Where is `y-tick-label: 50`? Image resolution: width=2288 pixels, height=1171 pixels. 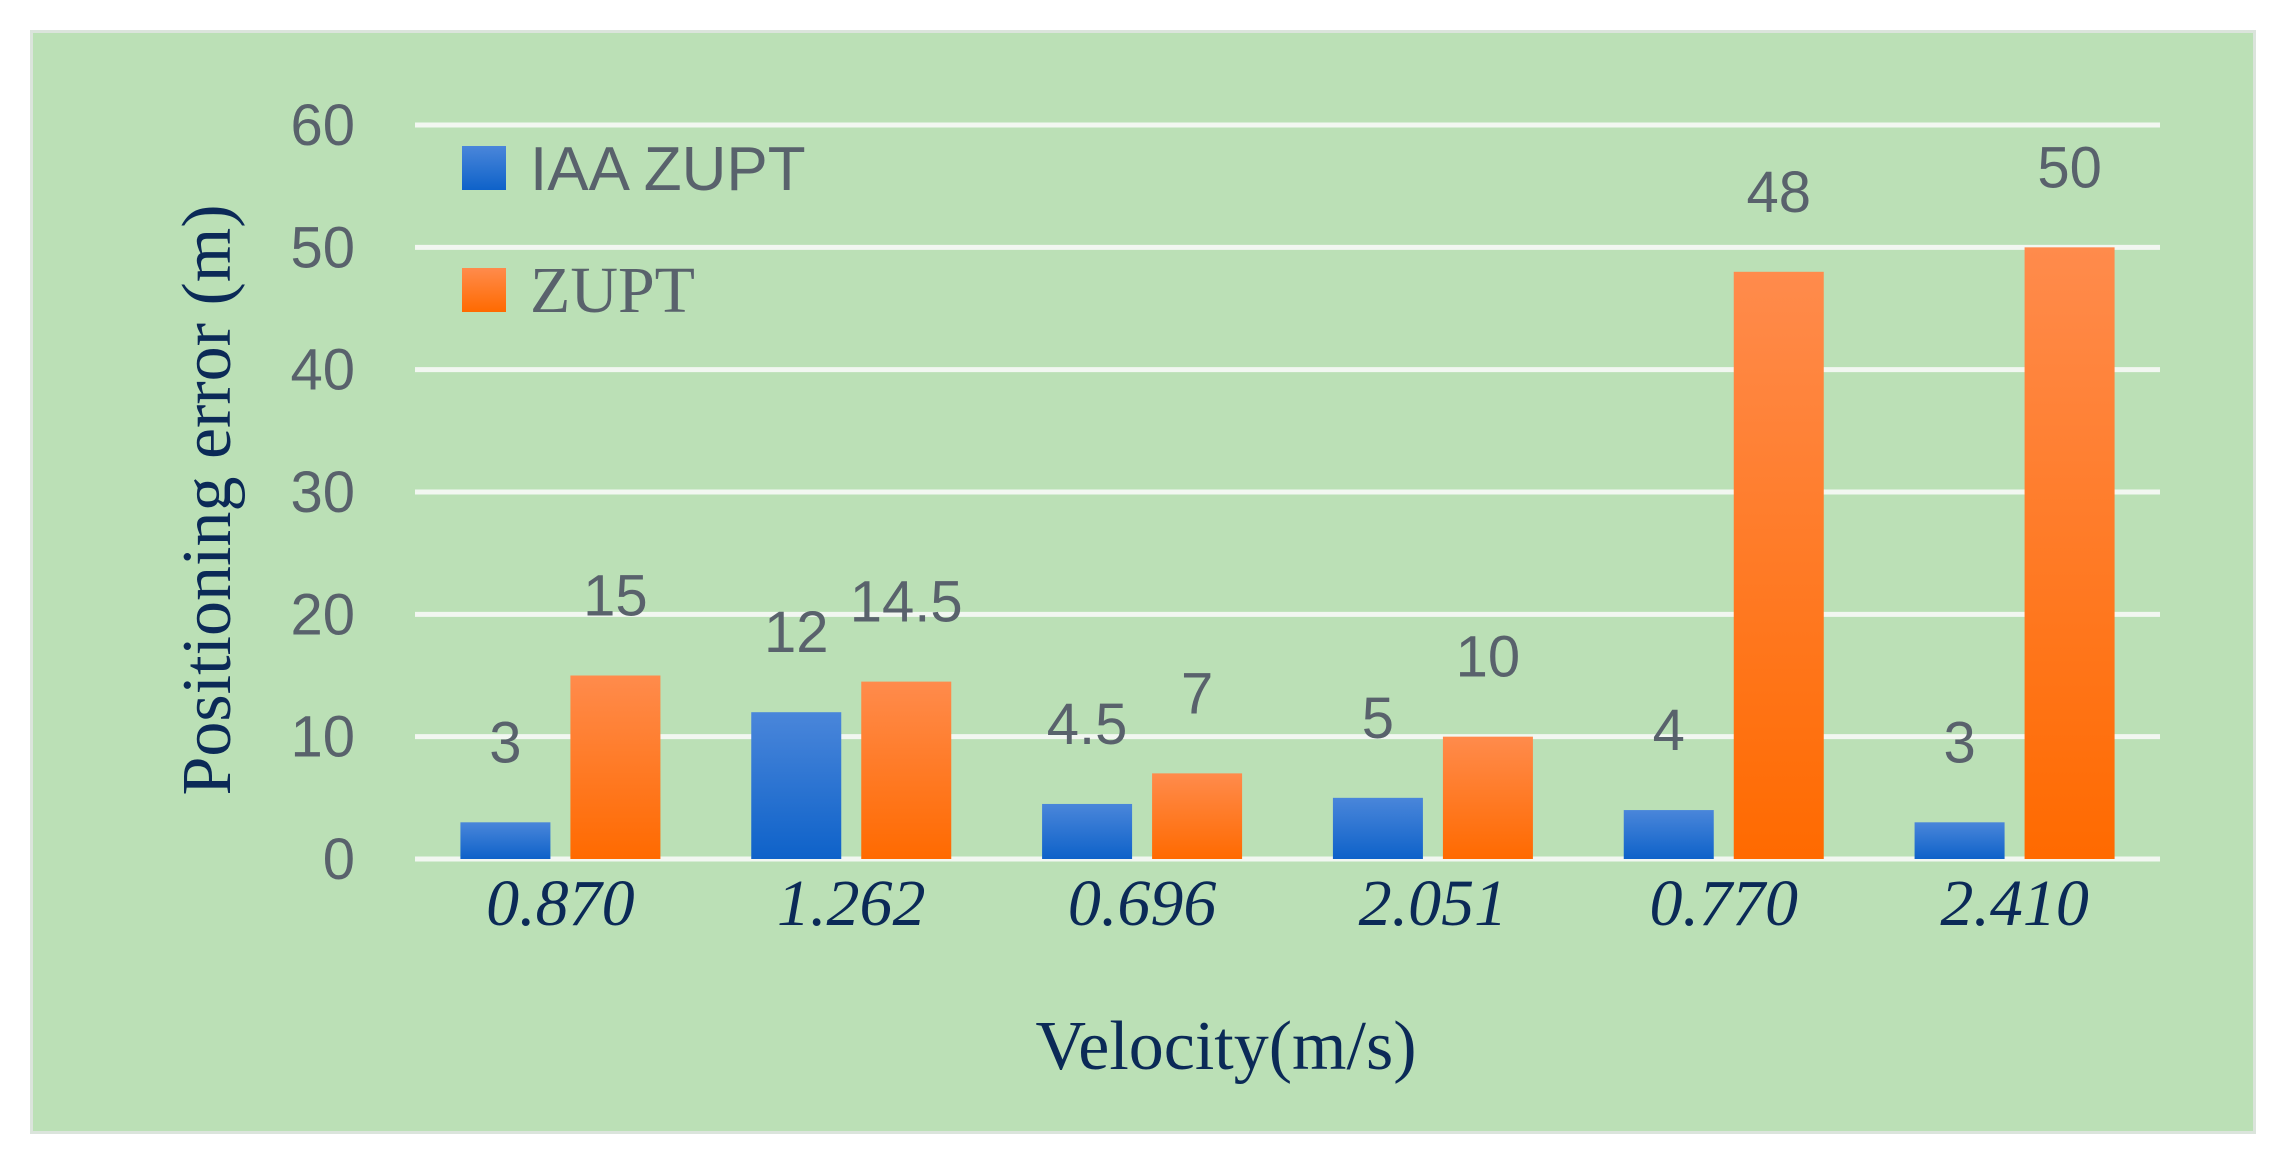 y-tick-label: 50 is located at coordinates (322, 247).